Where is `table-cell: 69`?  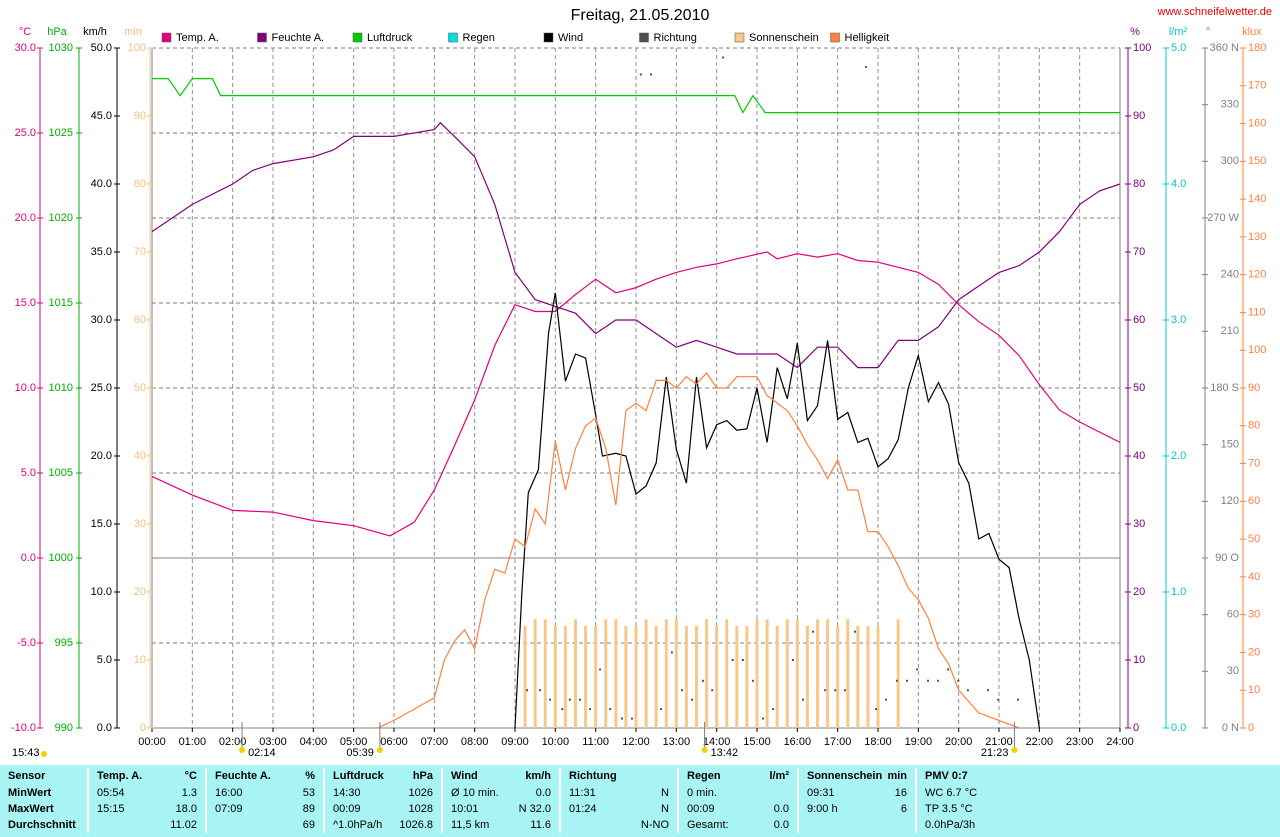 table-cell: 69 is located at coordinates (264, 825).